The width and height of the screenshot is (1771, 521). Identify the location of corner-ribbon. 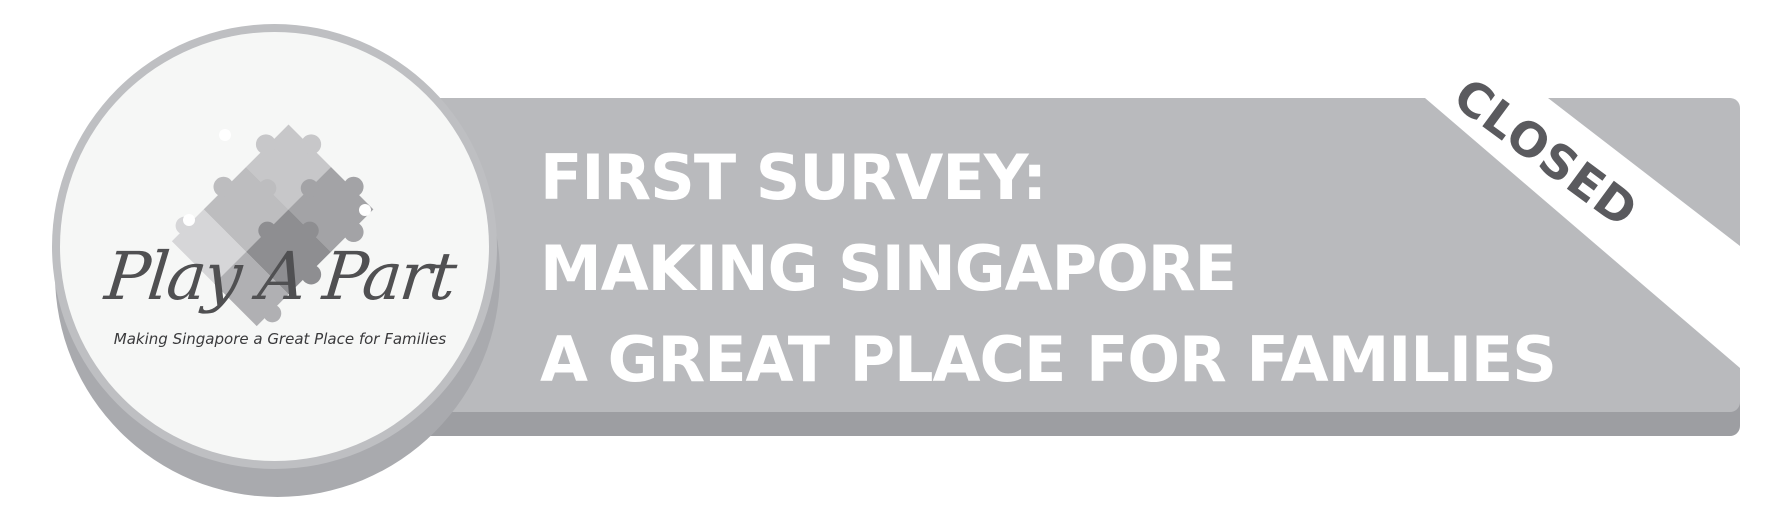
(1582, 233).